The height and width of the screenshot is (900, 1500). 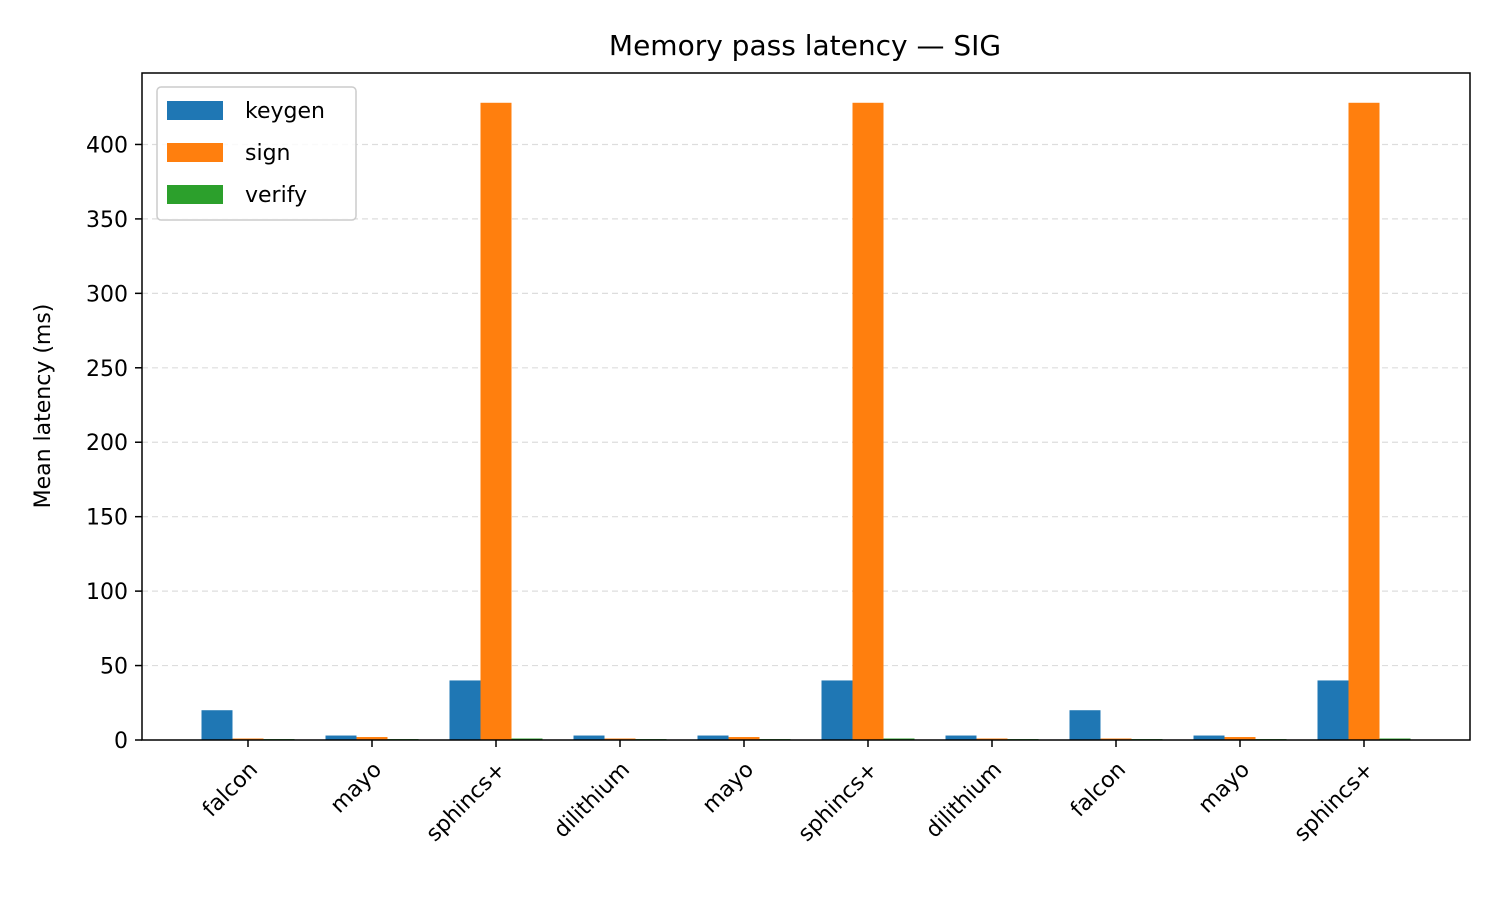 What do you see at coordinates (276, 195) in the screenshot?
I see `legend-label-verify: verify` at bounding box center [276, 195].